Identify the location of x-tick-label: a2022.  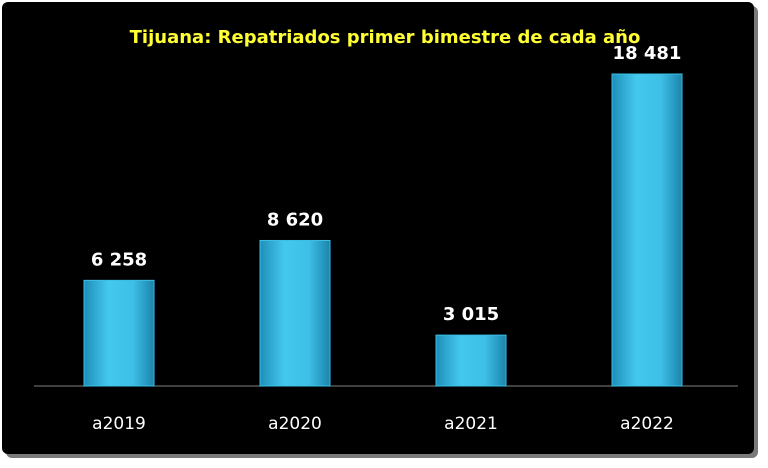
(647, 424).